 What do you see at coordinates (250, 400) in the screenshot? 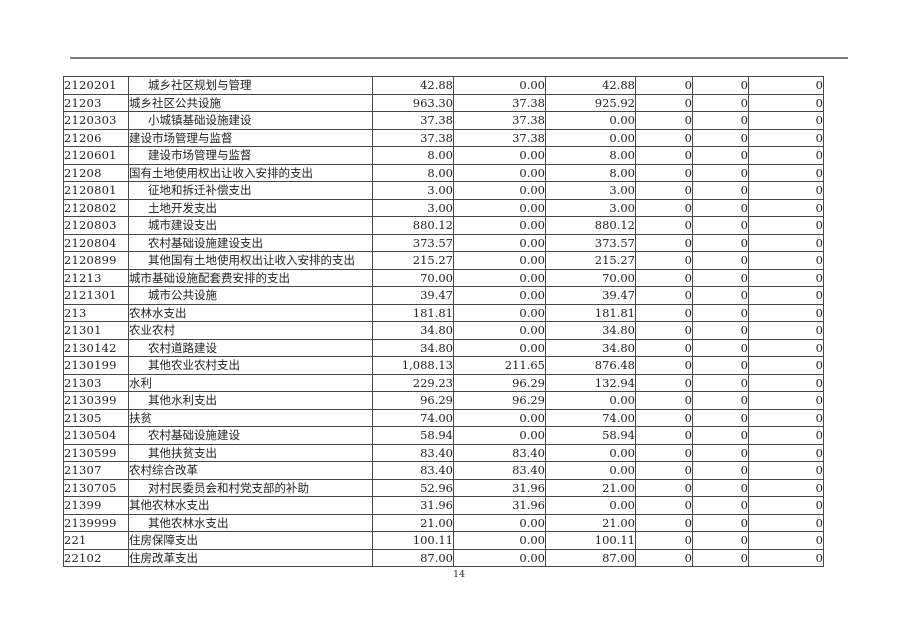
I see `name-cell: 其他水利支出` at bounding box center [250, 400].